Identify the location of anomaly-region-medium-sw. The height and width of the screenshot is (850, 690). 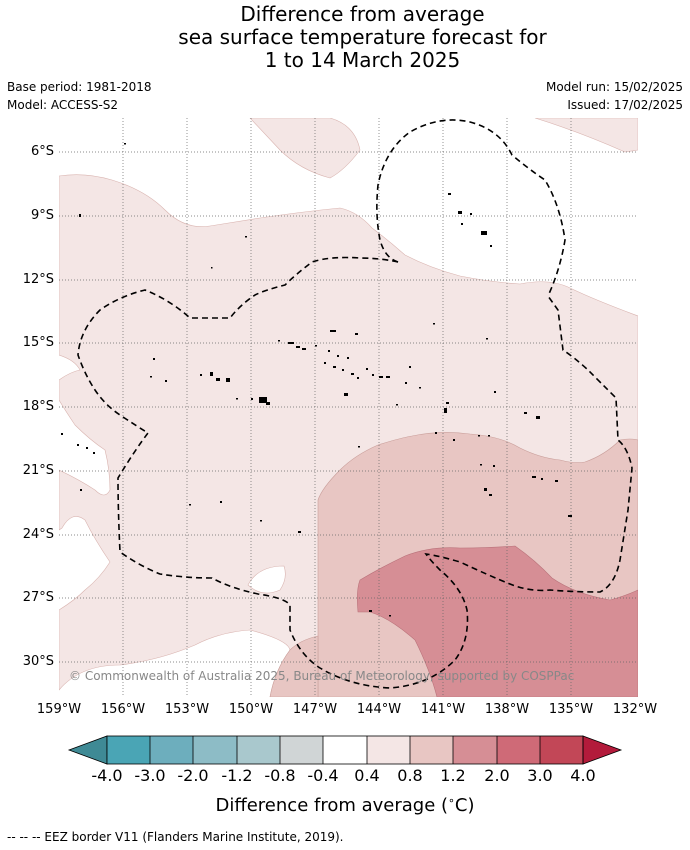
(294, 666).